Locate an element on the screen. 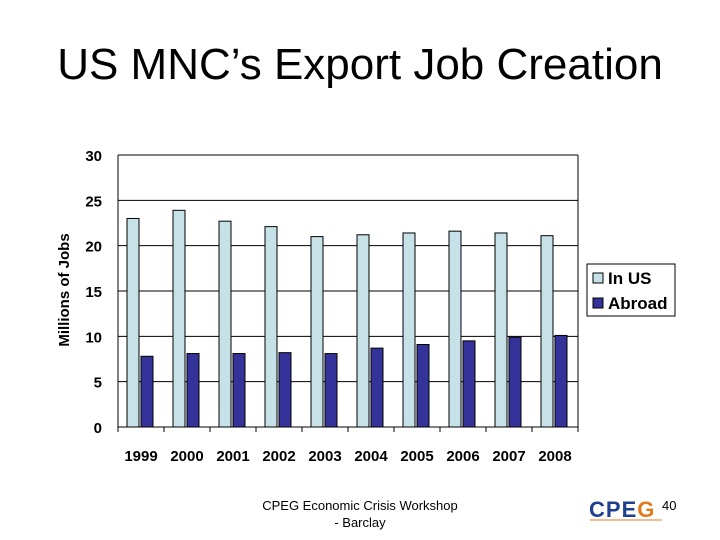 Image resolution: width=720 pixels, height=540 pixels. bar-in-us-2008 is located at coordinates (547, 331).